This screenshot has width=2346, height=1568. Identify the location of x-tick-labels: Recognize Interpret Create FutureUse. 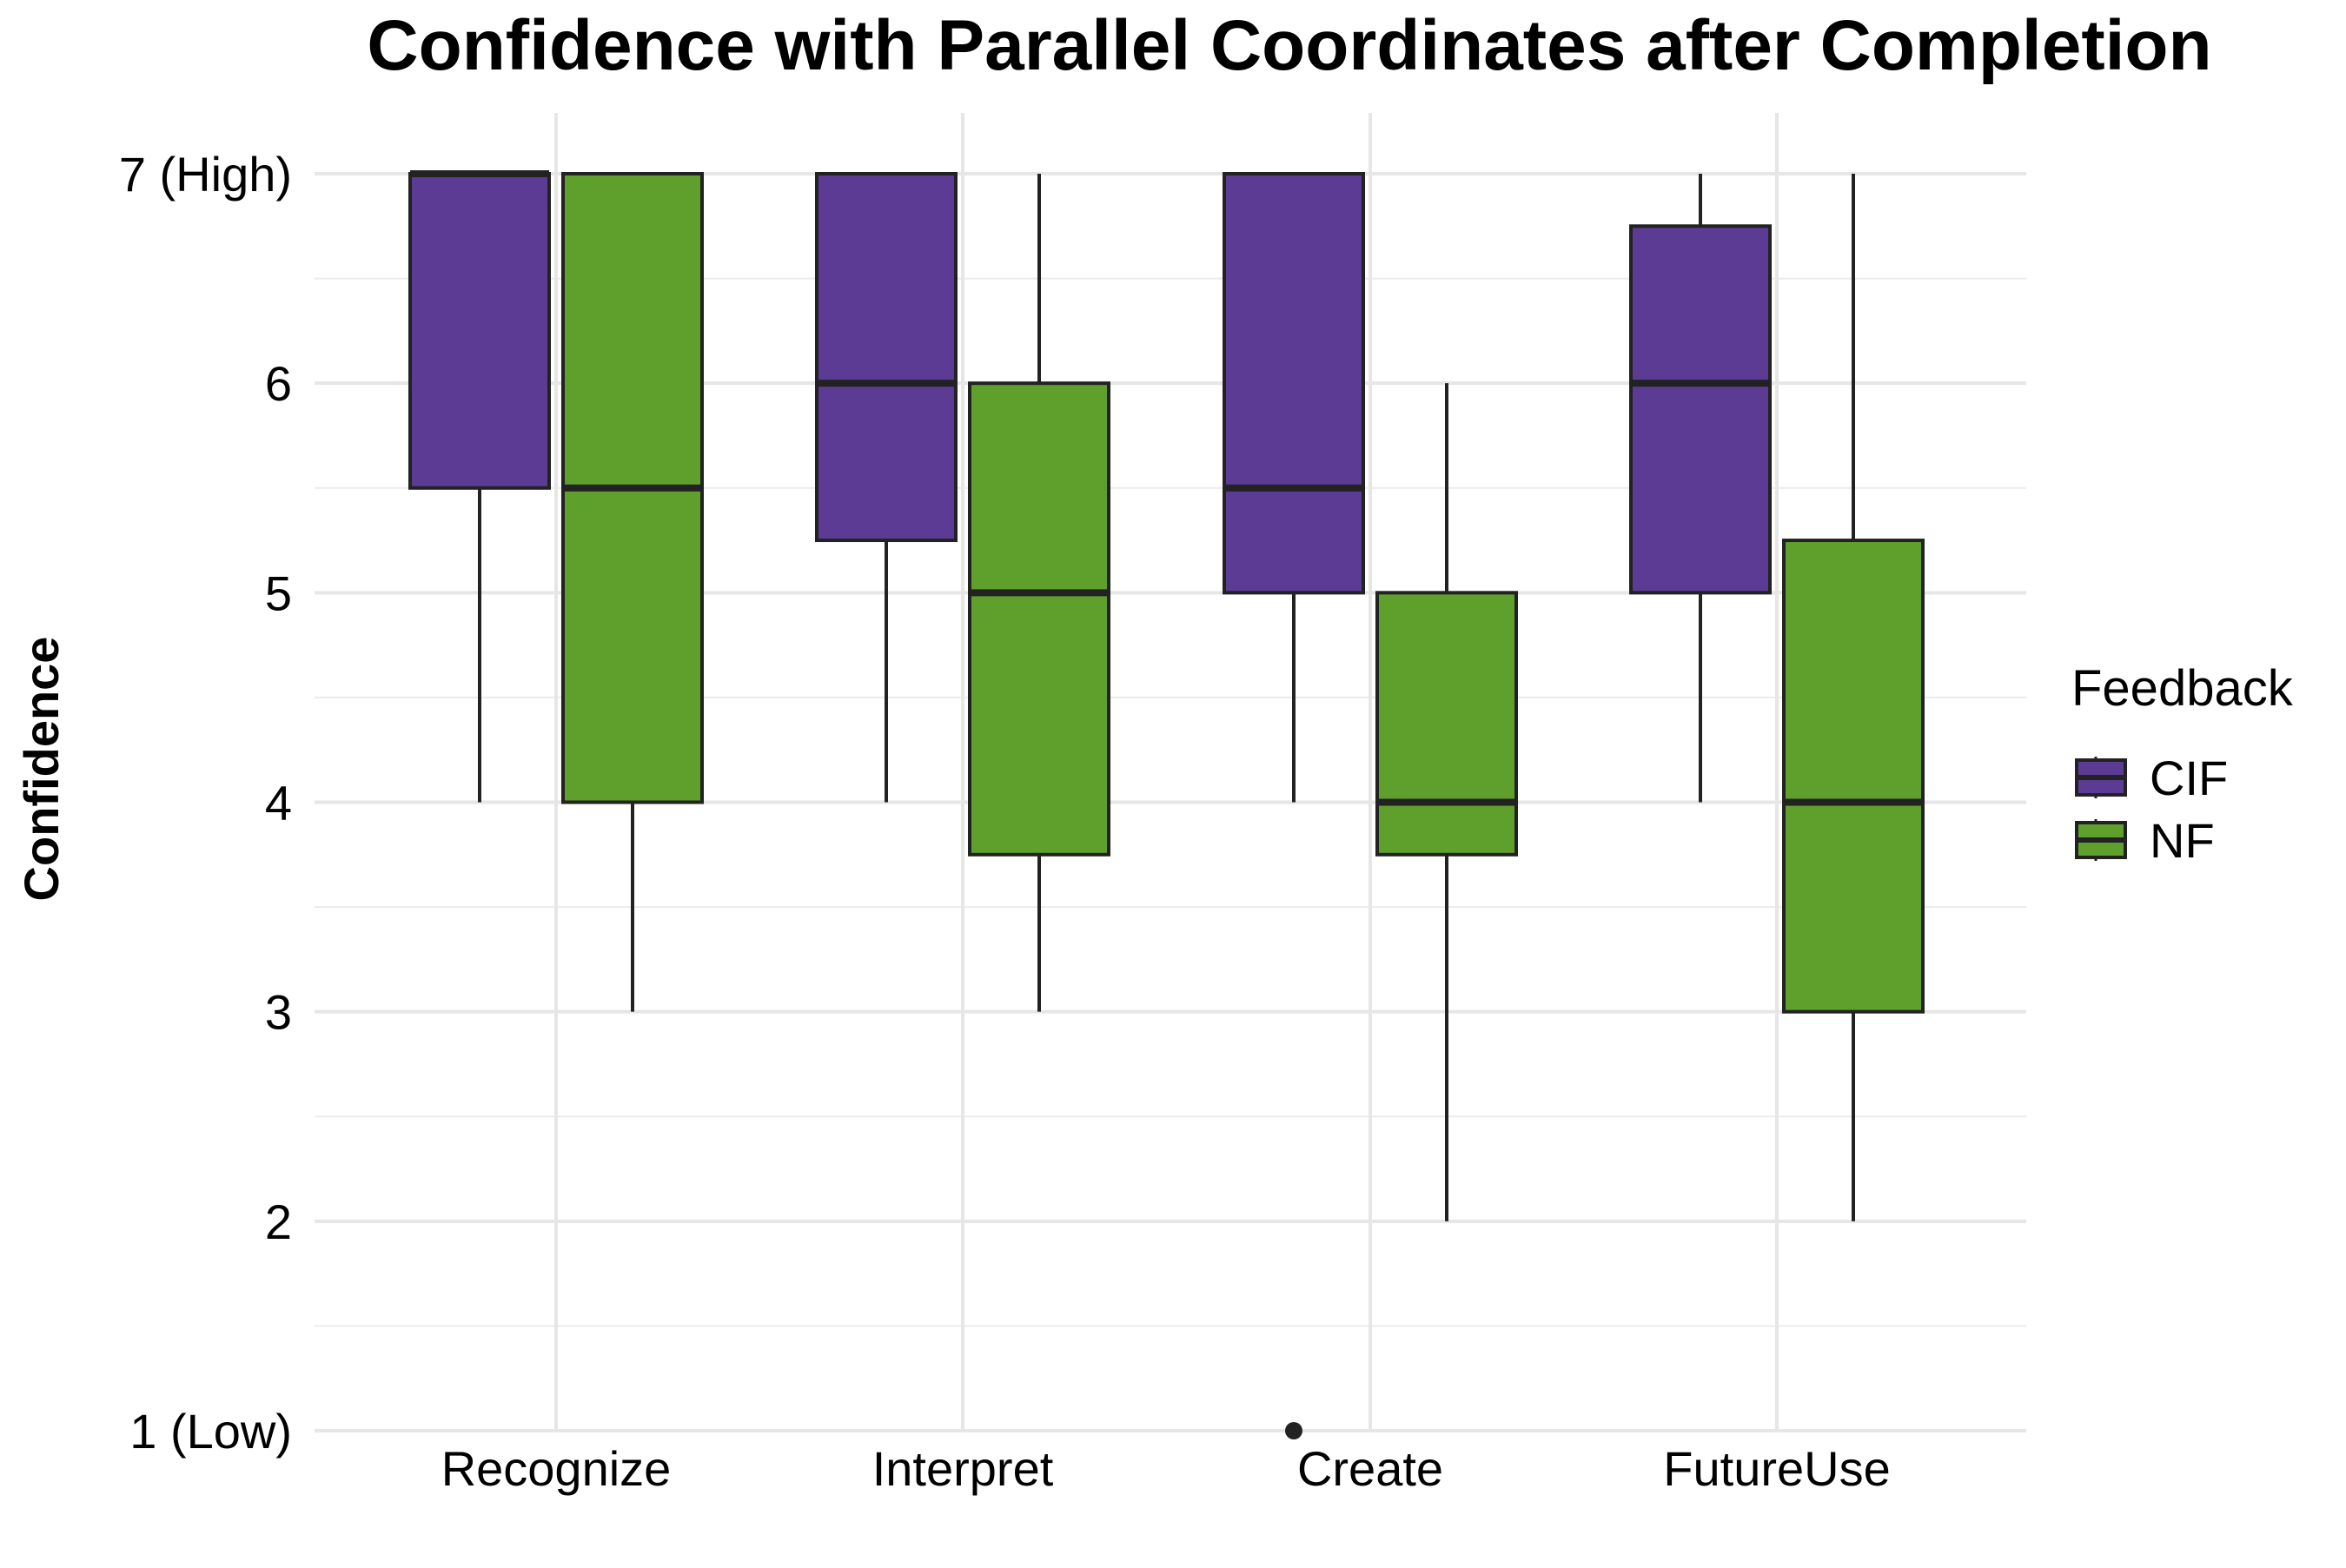
(1166, 1468).